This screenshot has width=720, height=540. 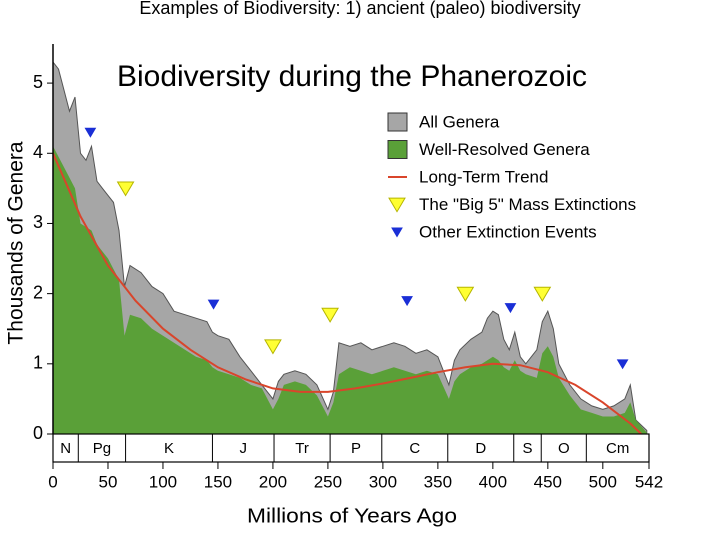 What do you see at coordinates (527, 204) in the screenshot?
I see `legend-label: The "Big 5" Mass Extinctions` at bounding box center [527, 204].